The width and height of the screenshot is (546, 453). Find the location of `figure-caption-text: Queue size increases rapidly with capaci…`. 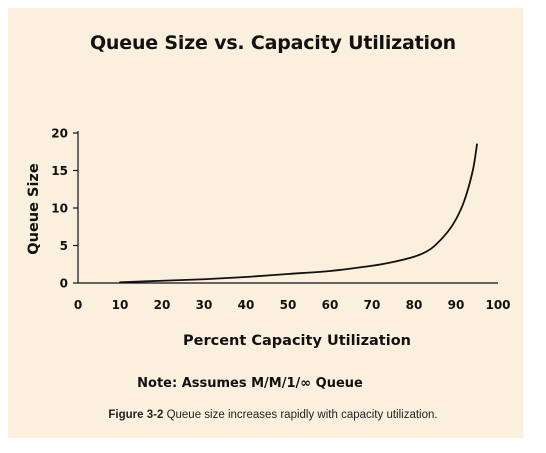

figure-caption-text: Queue size increases rapidly with capaci… is located at coordinates (300, 415).